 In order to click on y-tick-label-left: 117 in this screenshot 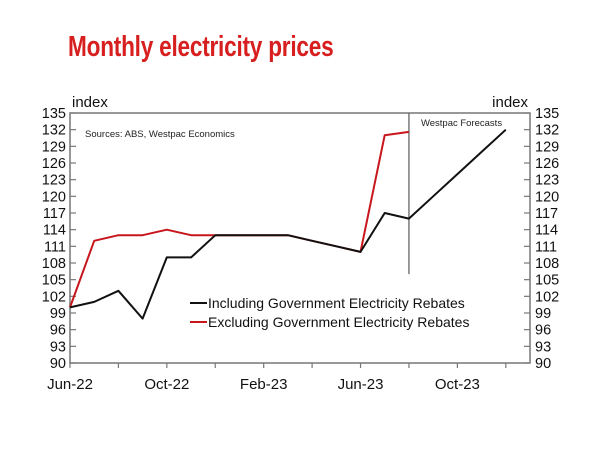, I will do `click(54, 214)`.